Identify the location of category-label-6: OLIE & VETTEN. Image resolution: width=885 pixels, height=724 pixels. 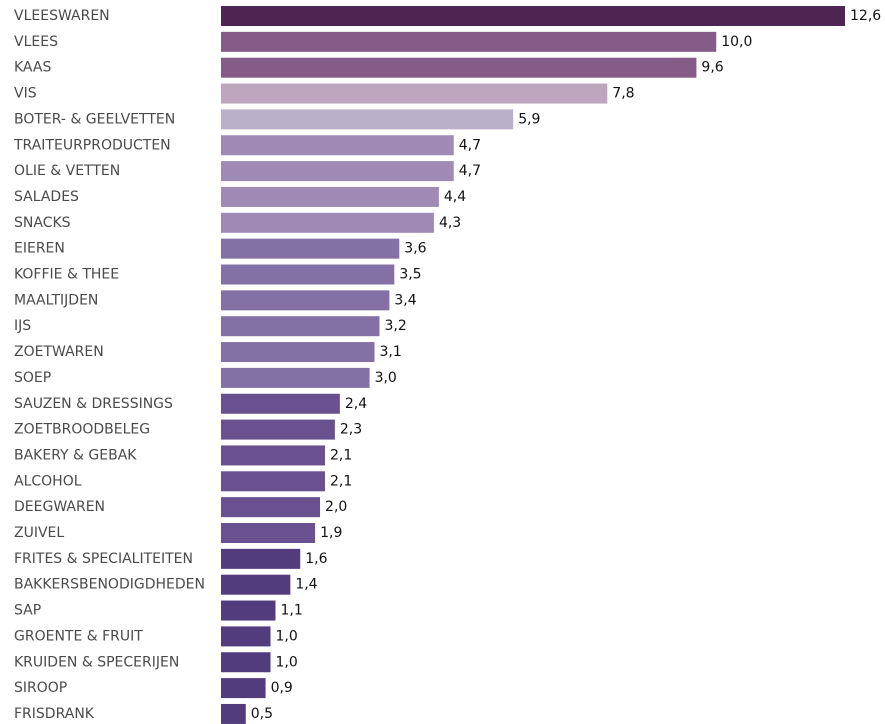
(67, 171).